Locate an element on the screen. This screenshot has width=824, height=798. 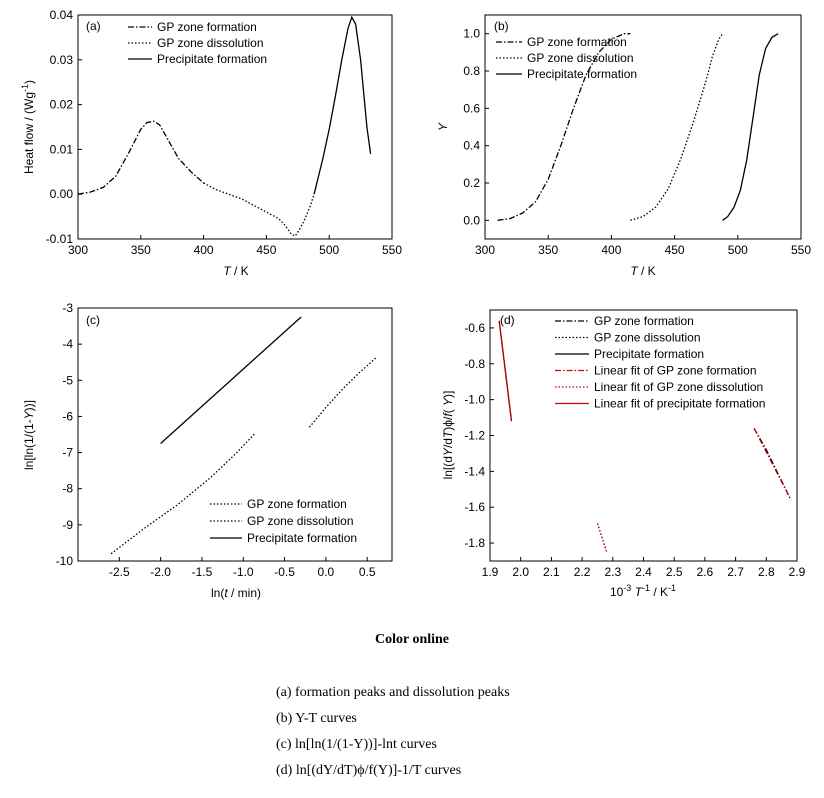
x-tick-label: 2.7 is located at coordinates (735, 572).